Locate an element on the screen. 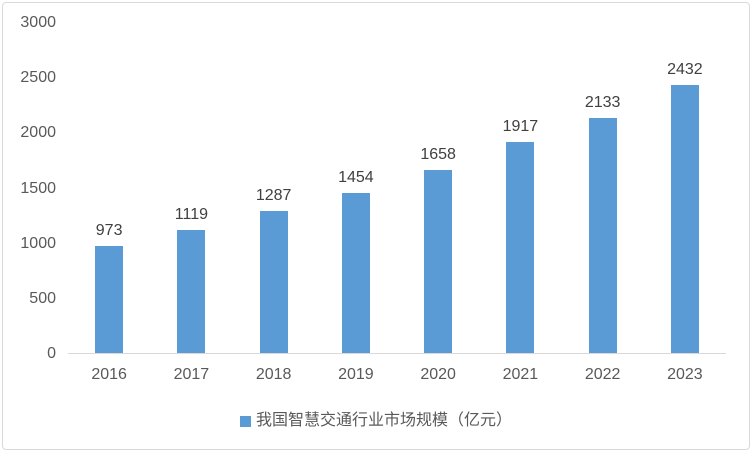 The width and height of the screenshot is (752, 452). bar-value-label: 1658 is located at coordinates (438, 155).